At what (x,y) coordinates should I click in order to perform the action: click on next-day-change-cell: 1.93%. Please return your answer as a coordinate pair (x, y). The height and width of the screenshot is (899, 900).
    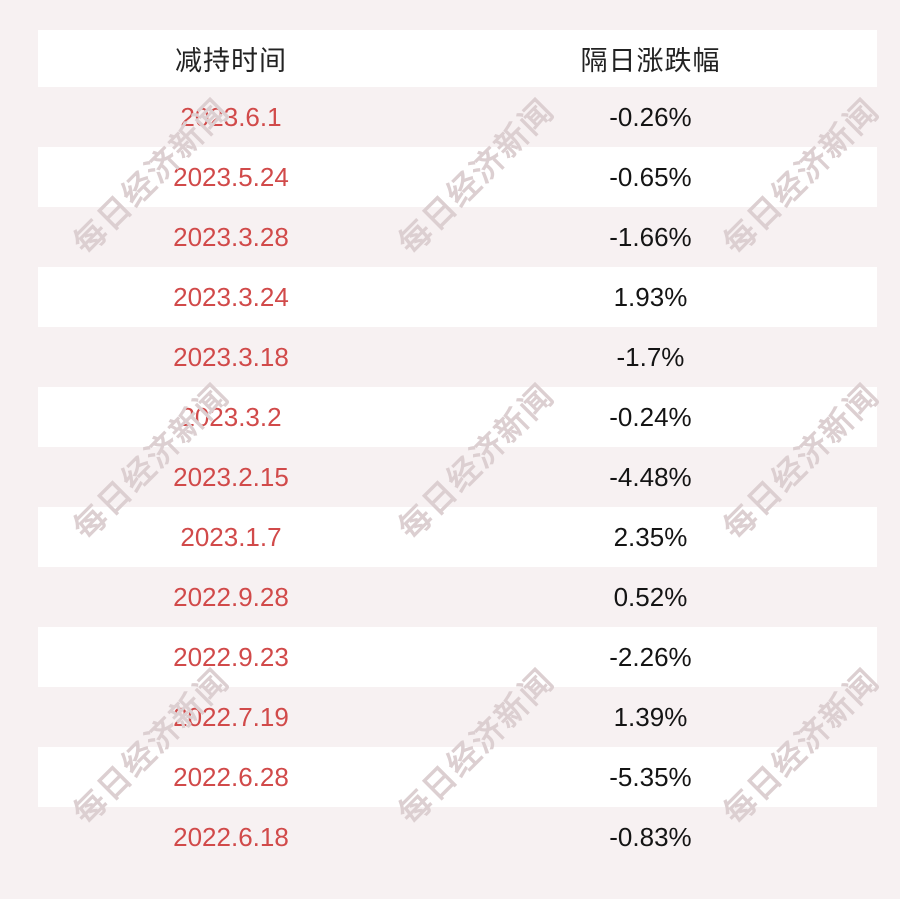
    Looking at the image, I should click on (650, 296).